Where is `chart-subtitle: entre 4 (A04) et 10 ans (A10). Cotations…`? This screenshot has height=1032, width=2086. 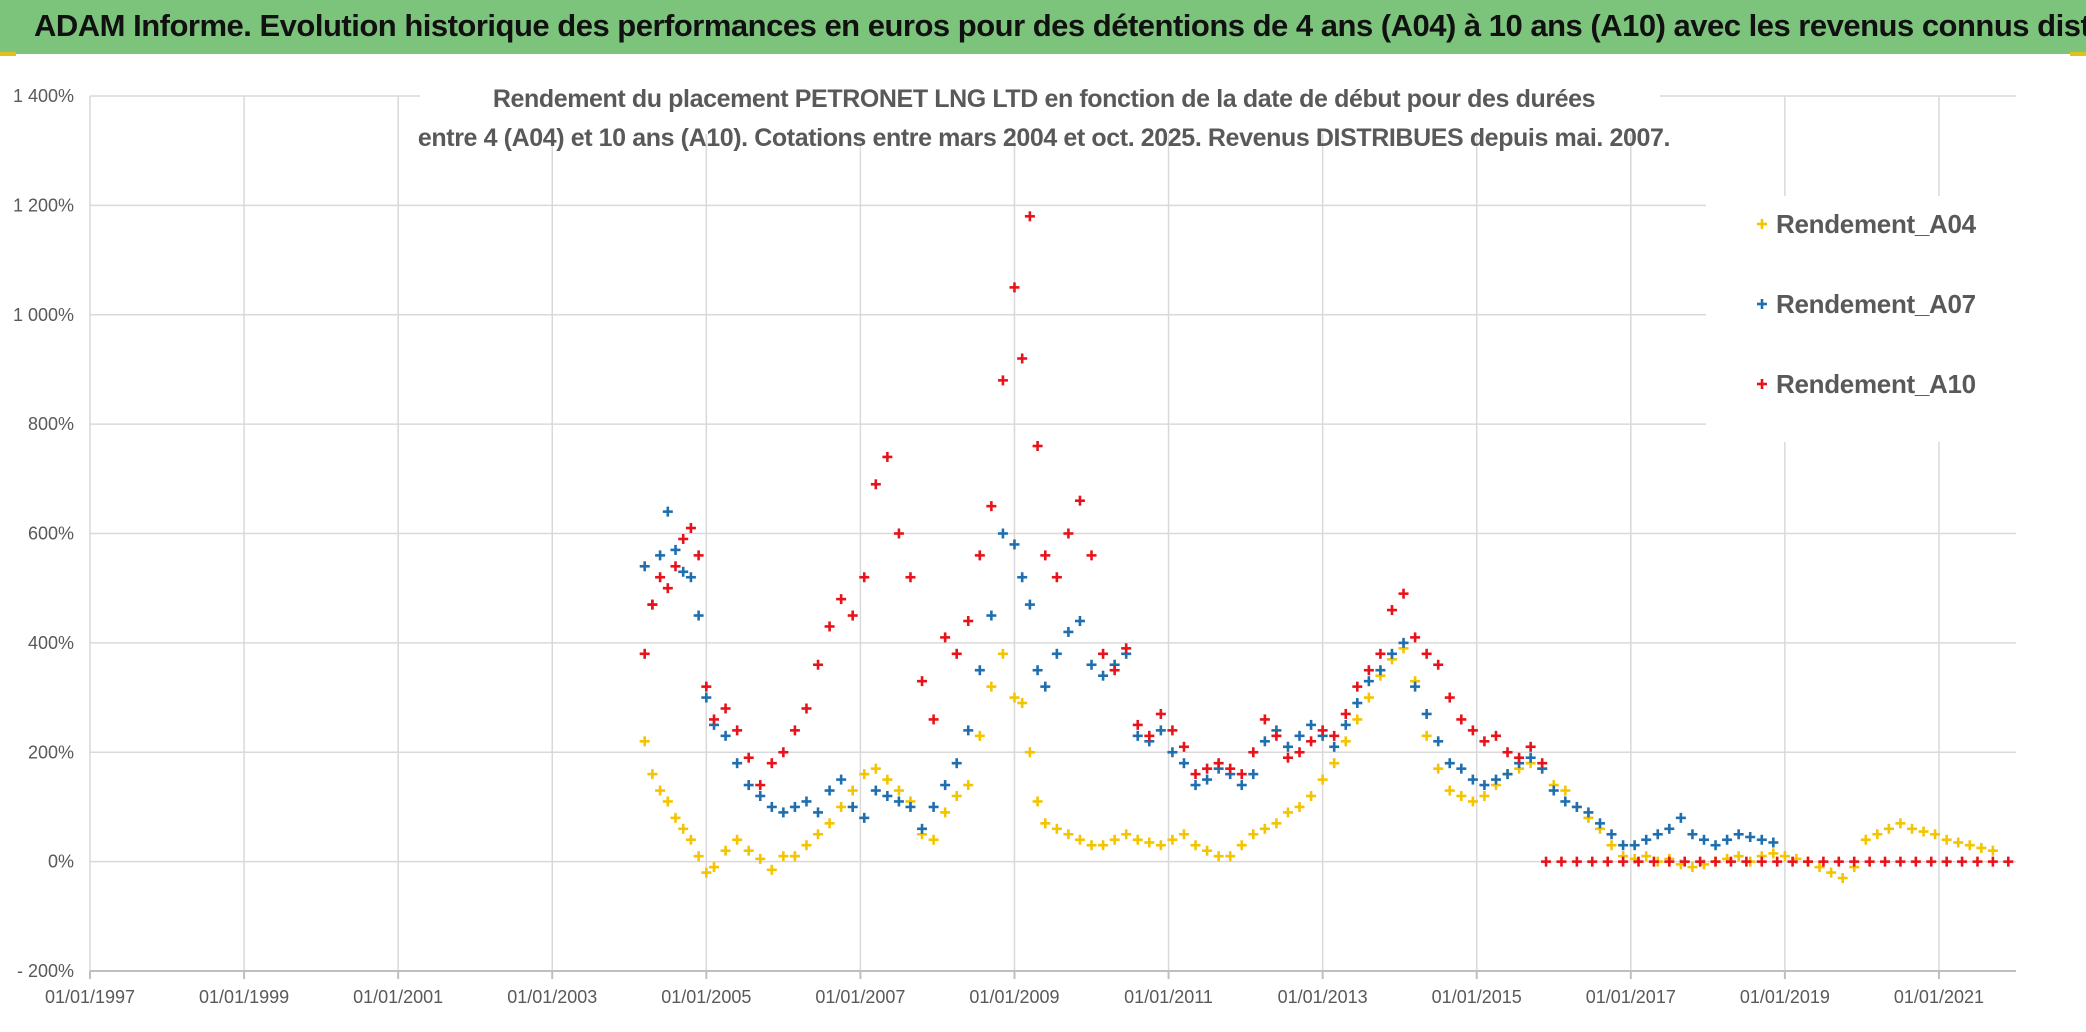
chart-subtitle: entre 4 (A04) et 10 ans (A10). Cotations… is located at coordinates (1044, 138).